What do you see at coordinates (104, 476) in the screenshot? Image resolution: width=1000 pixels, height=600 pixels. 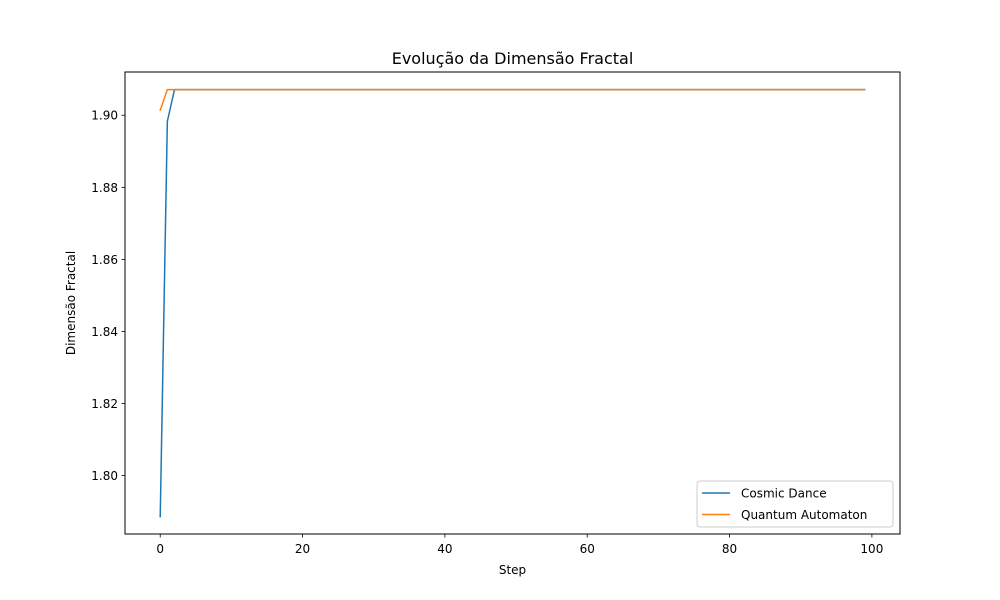 I see `y-tick-label: 1.80` at bounding box center [104, 476].